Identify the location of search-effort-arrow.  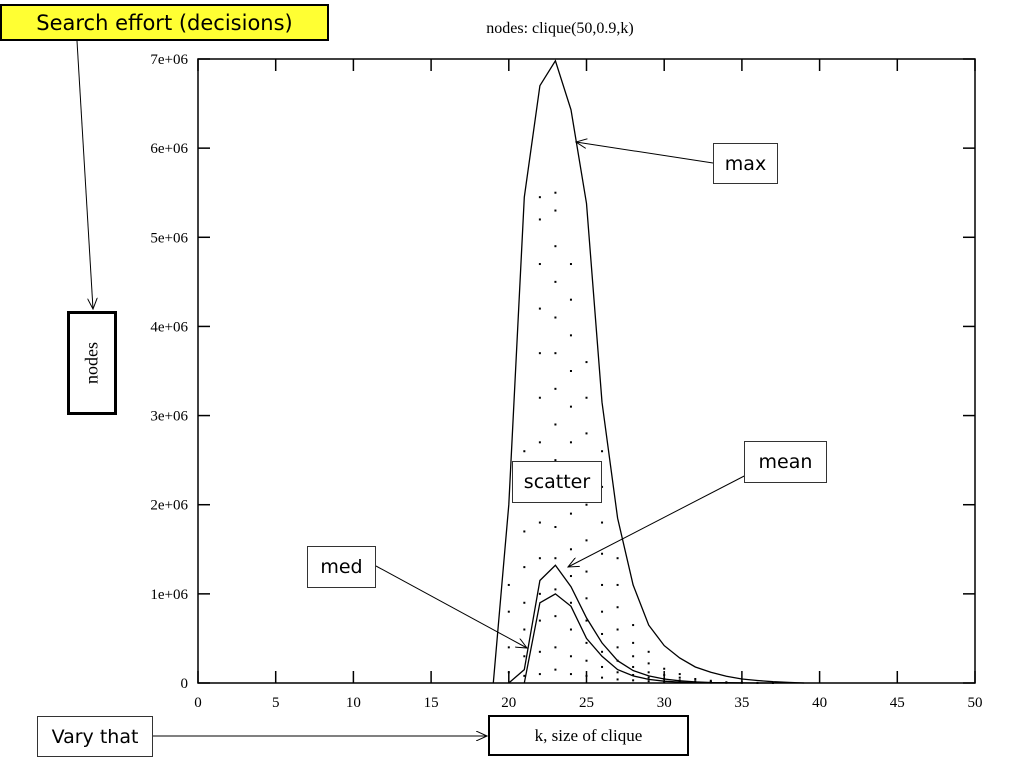
(84, 174).